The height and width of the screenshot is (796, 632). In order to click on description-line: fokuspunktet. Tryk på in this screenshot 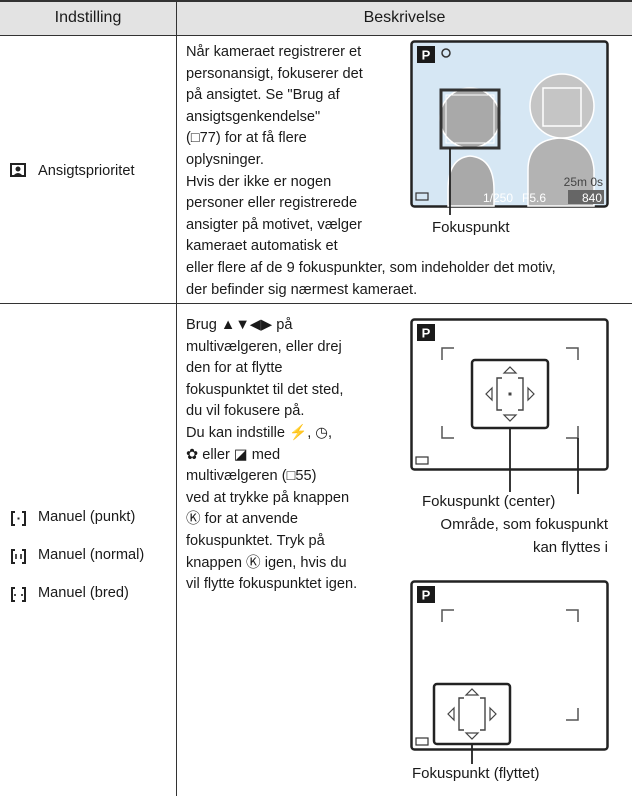, I will do `click(255, 541)`.